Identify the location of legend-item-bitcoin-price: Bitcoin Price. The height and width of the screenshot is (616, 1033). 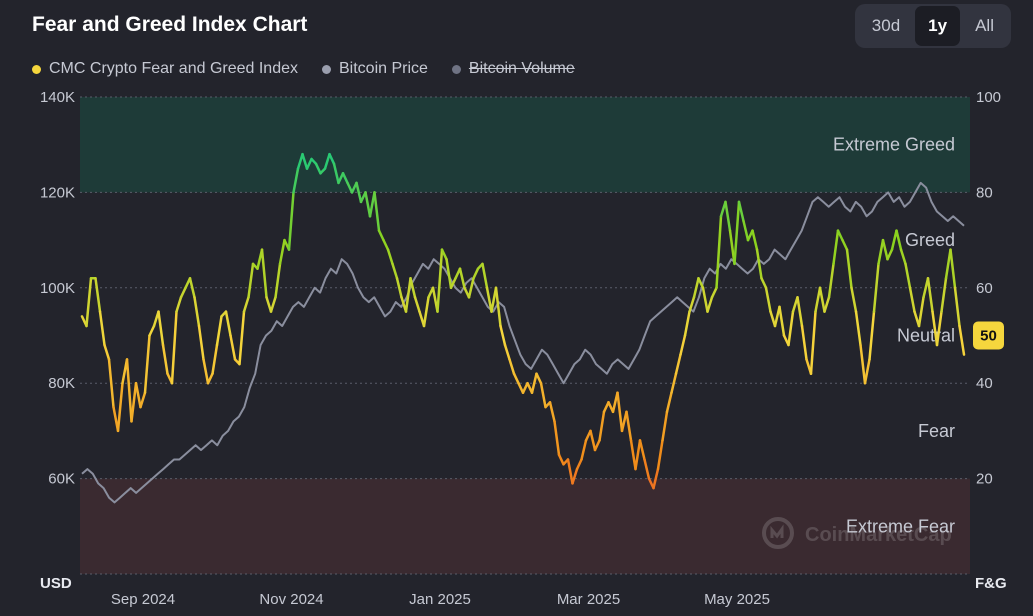
(375, 69).